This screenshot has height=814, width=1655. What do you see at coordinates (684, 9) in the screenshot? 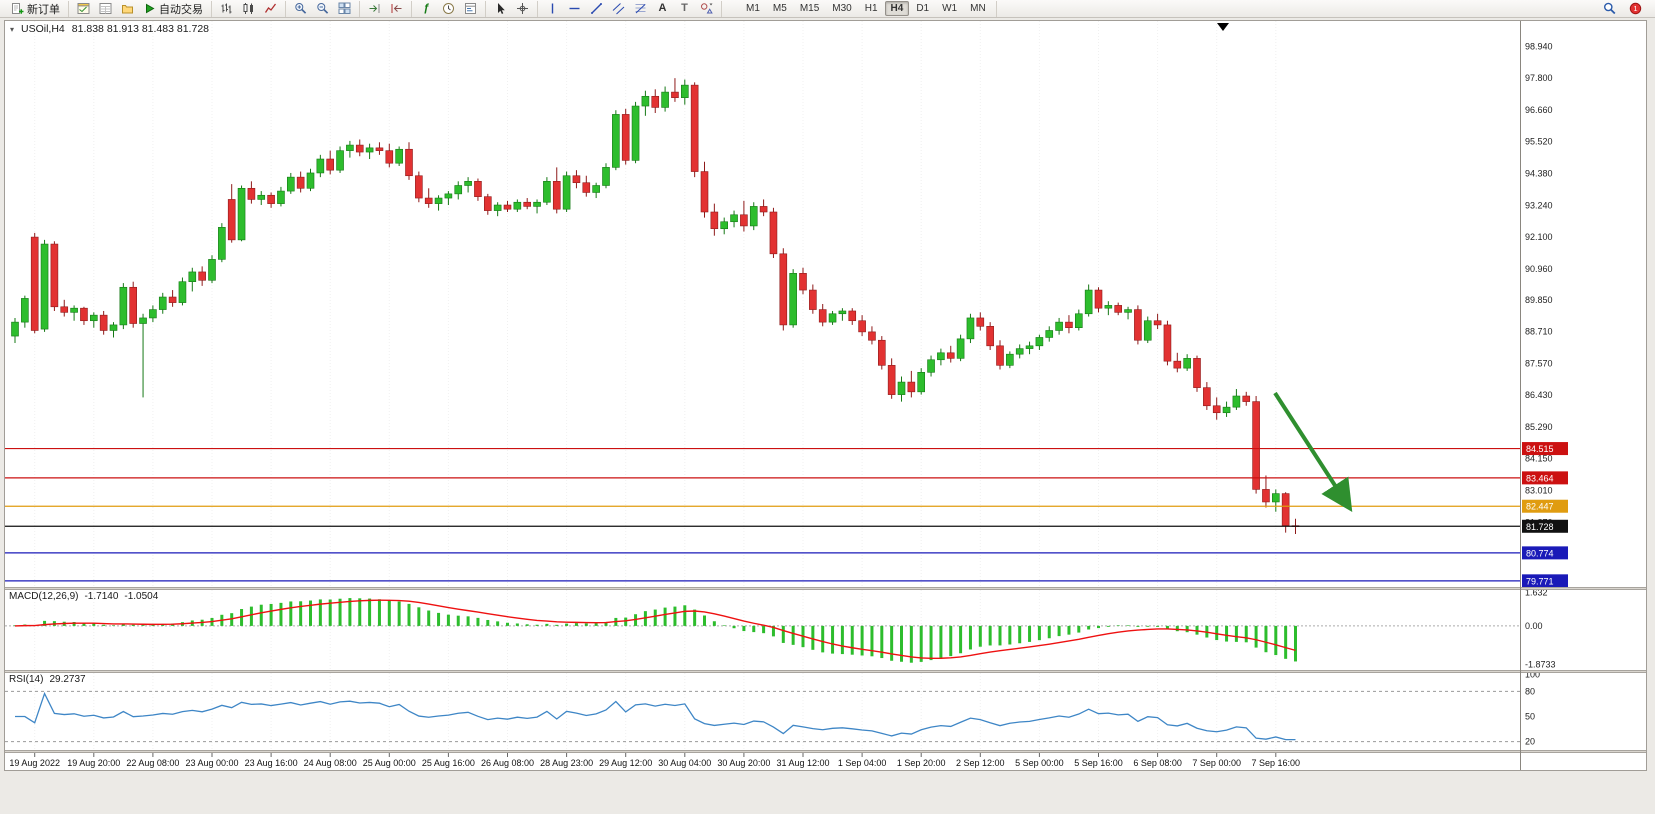
I see `text-label-button: T` at bounding box center [684, 9].